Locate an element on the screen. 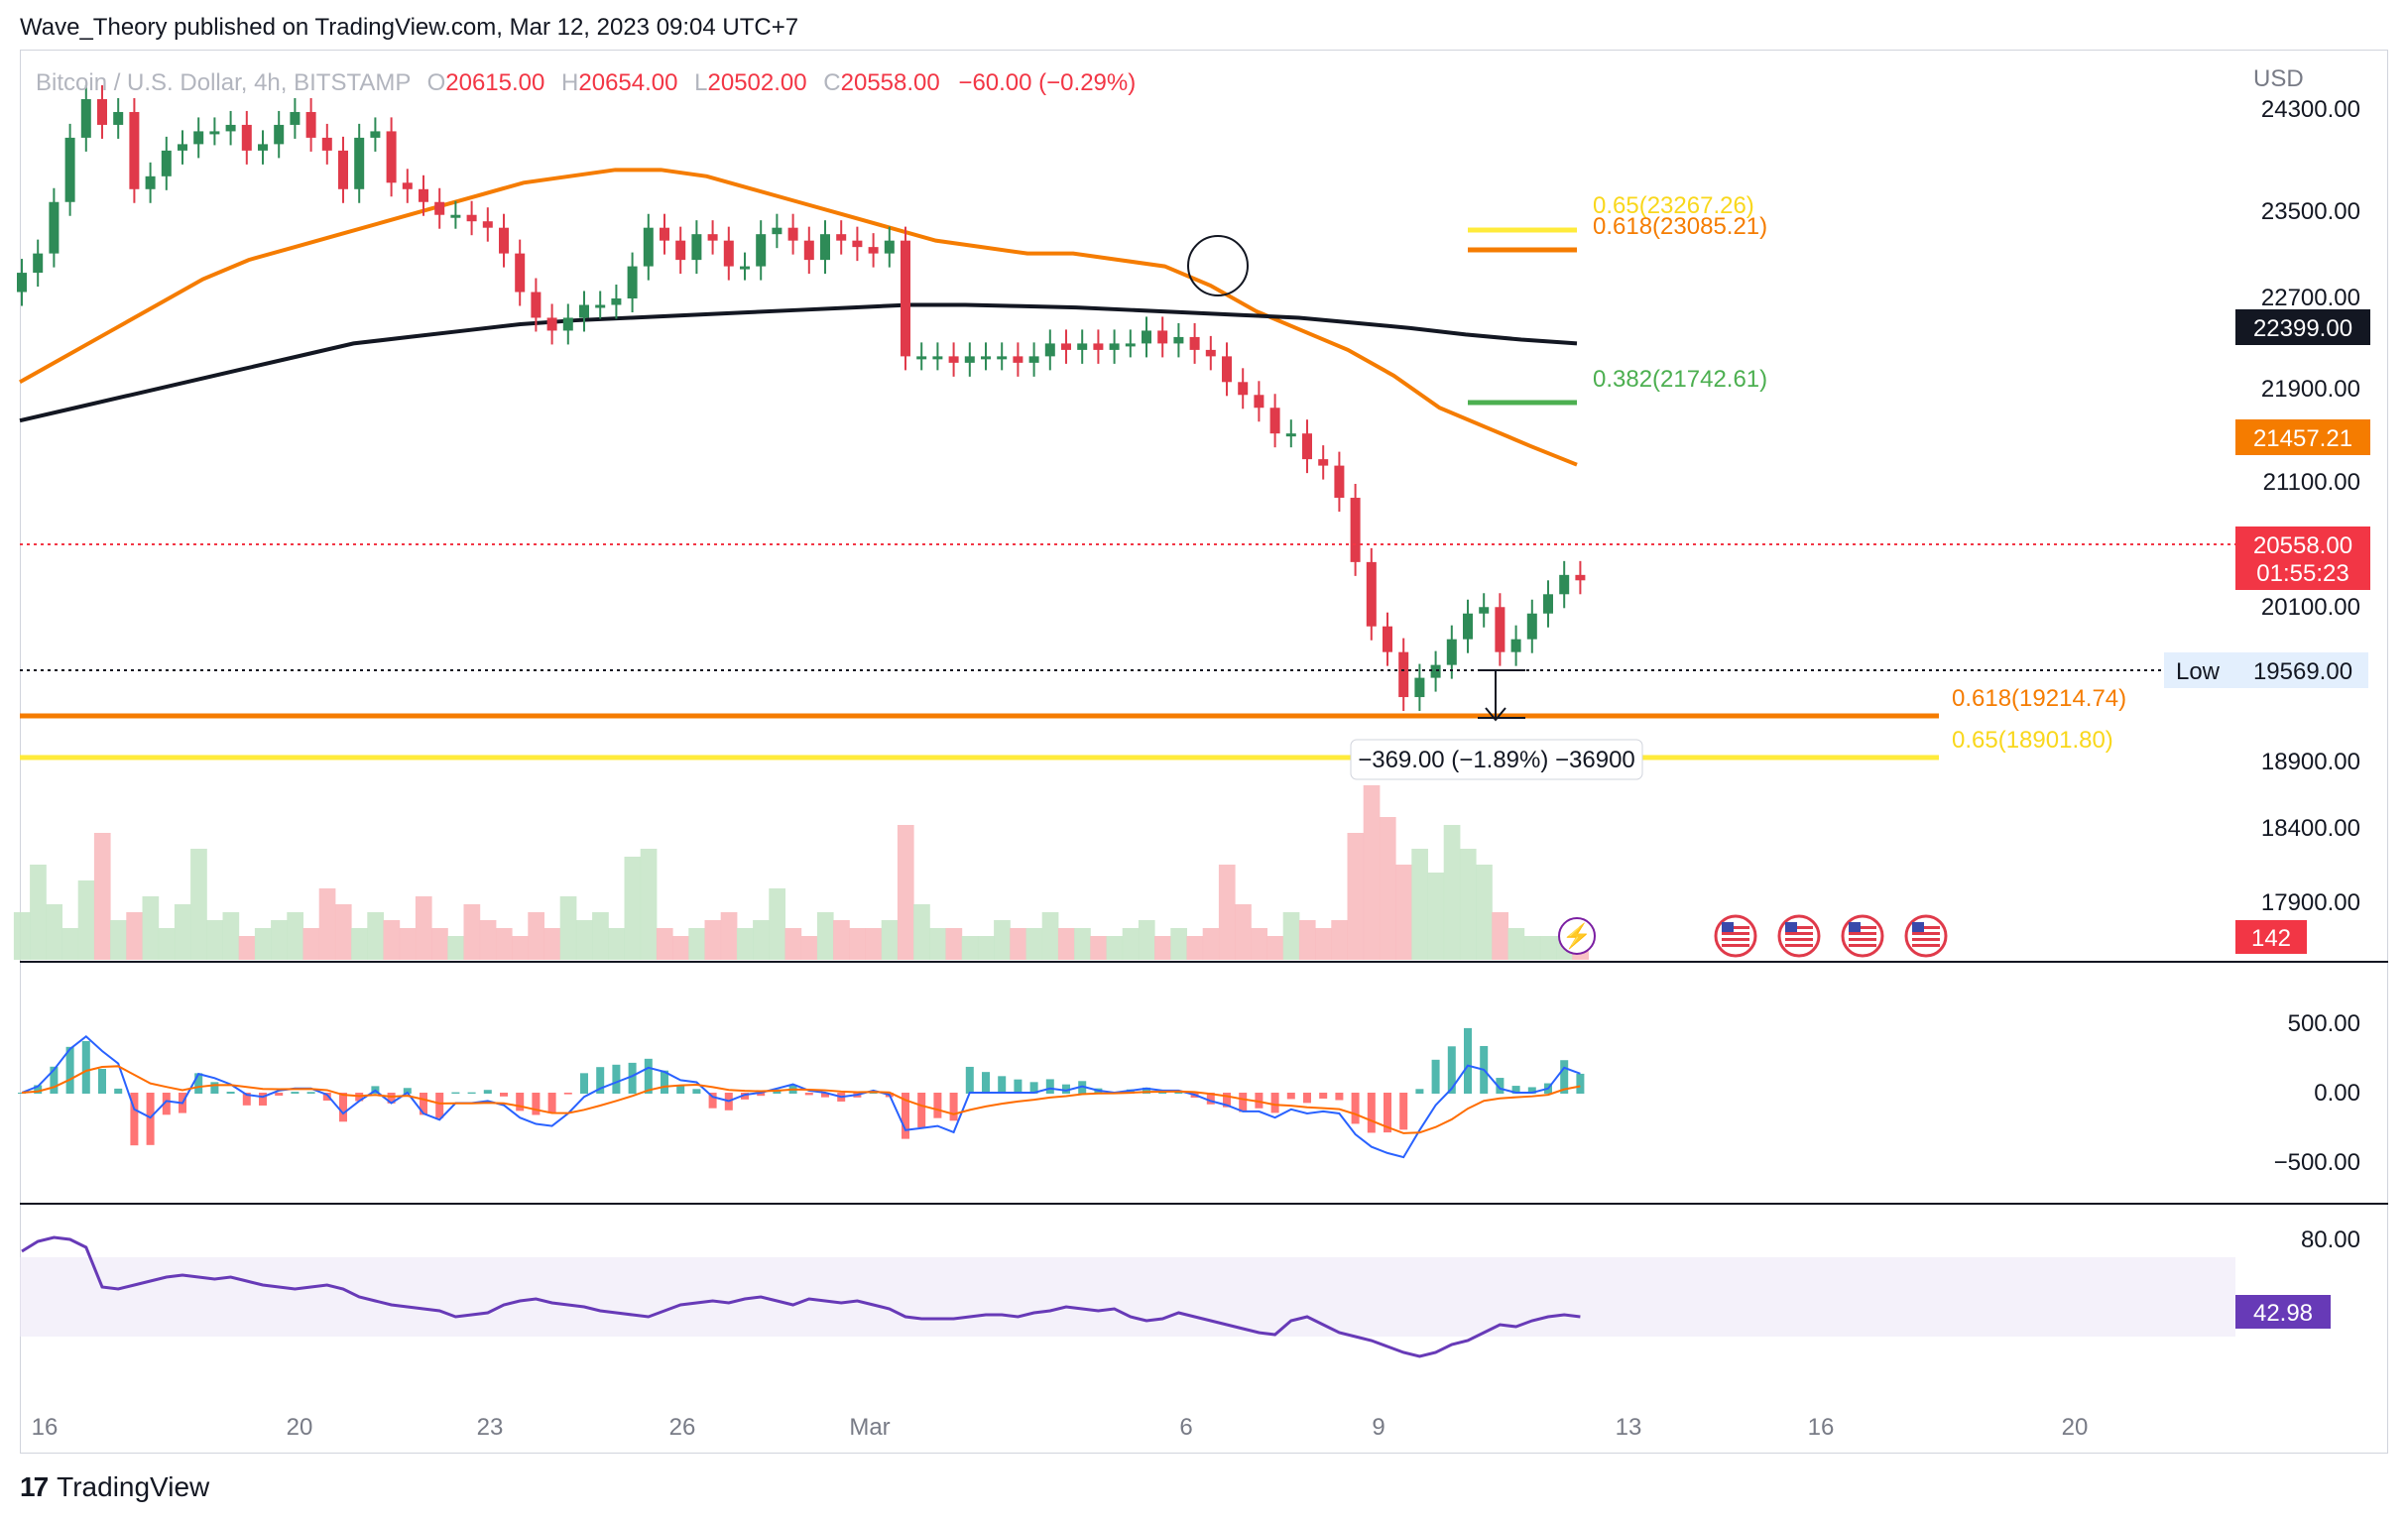  symbol-name: Bitcoin / U.S. Dollar, 4h, BITSTAMP is located at coordinates (224, 82).